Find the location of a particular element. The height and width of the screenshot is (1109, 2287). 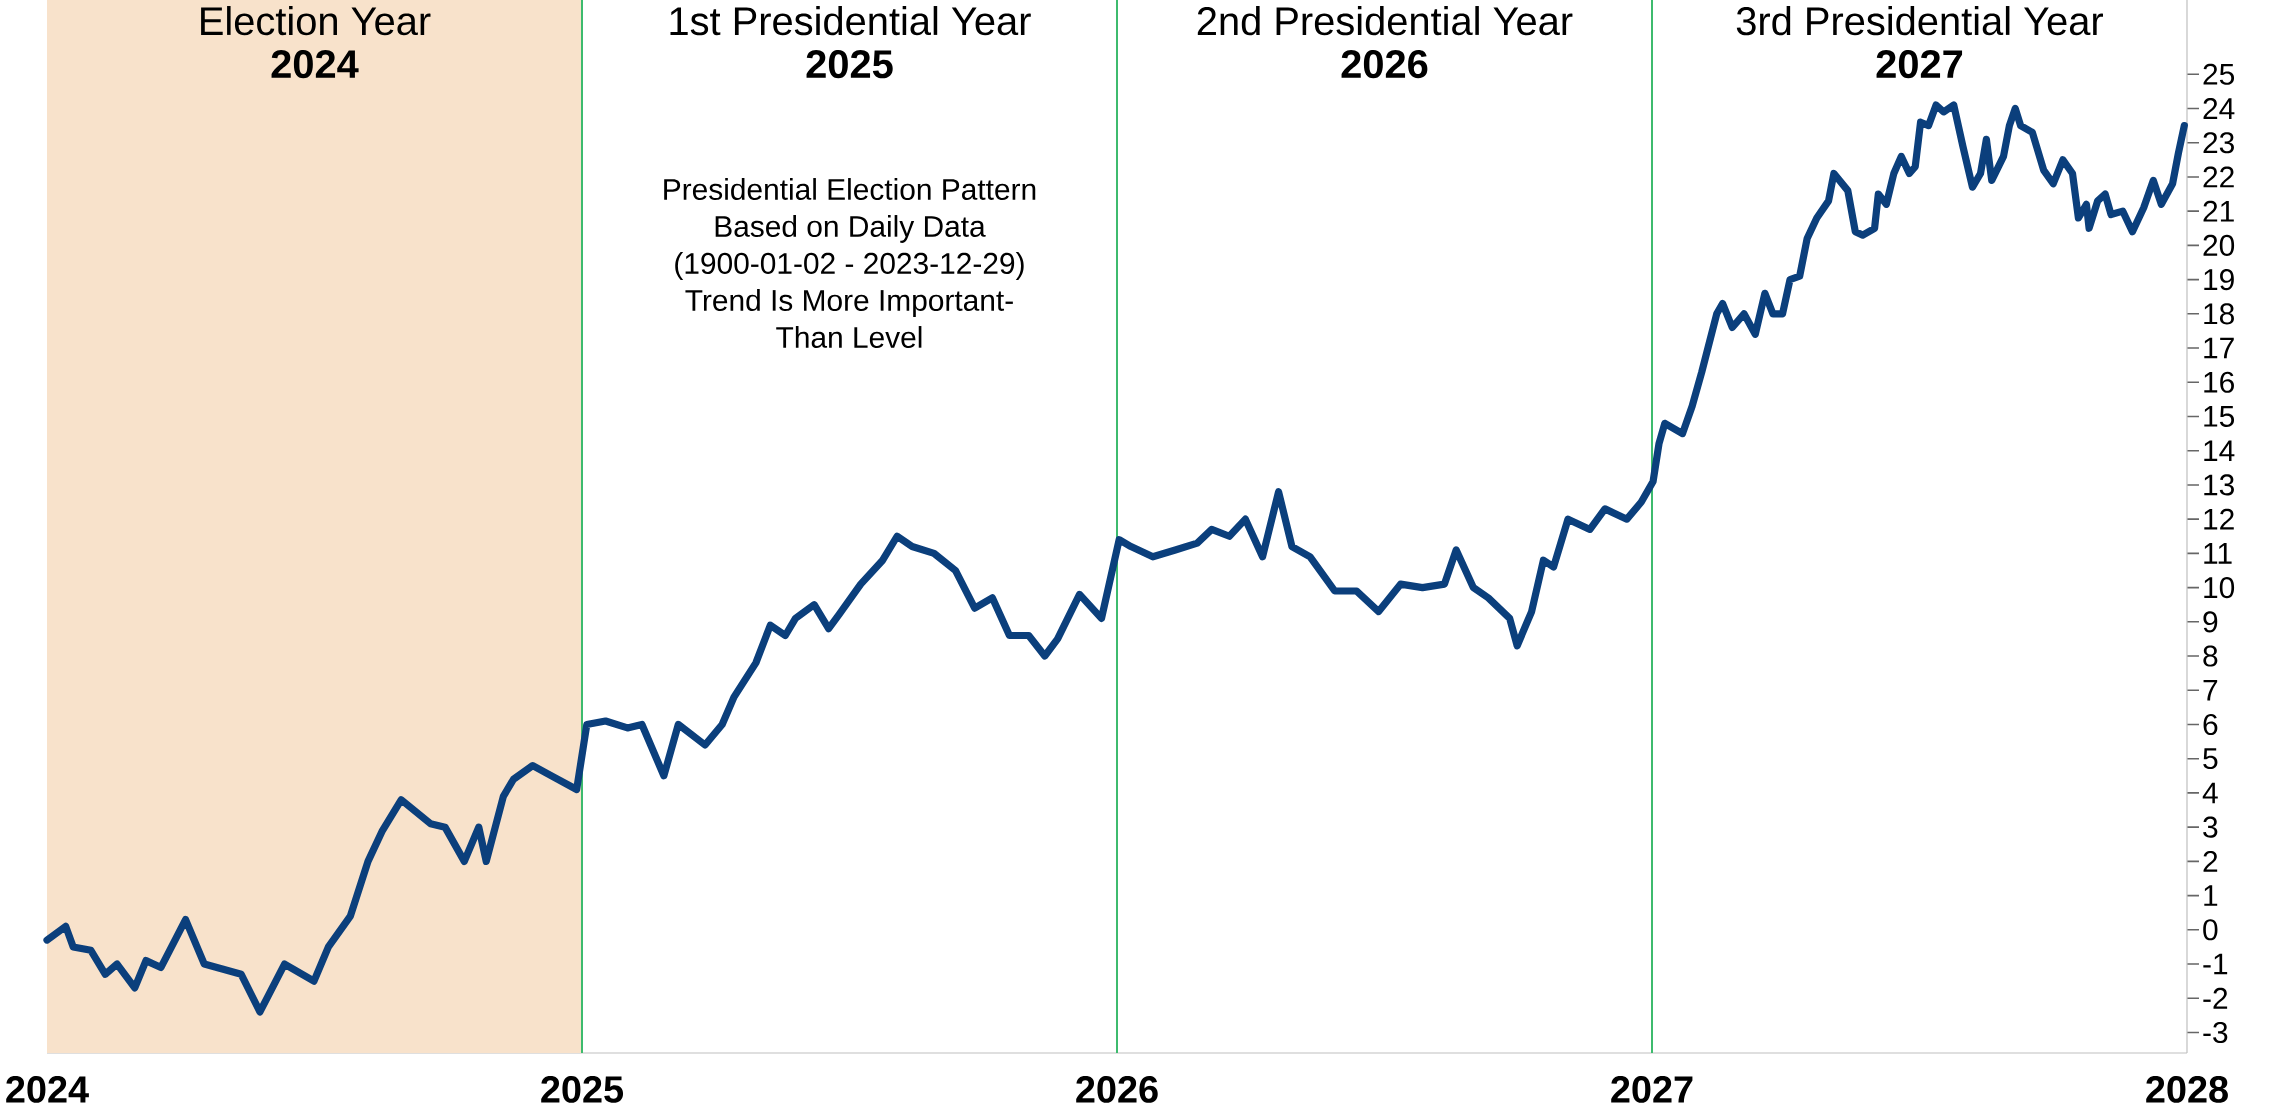

annotation: 2nd Presidential Year is located at coordinates (1385, 21).